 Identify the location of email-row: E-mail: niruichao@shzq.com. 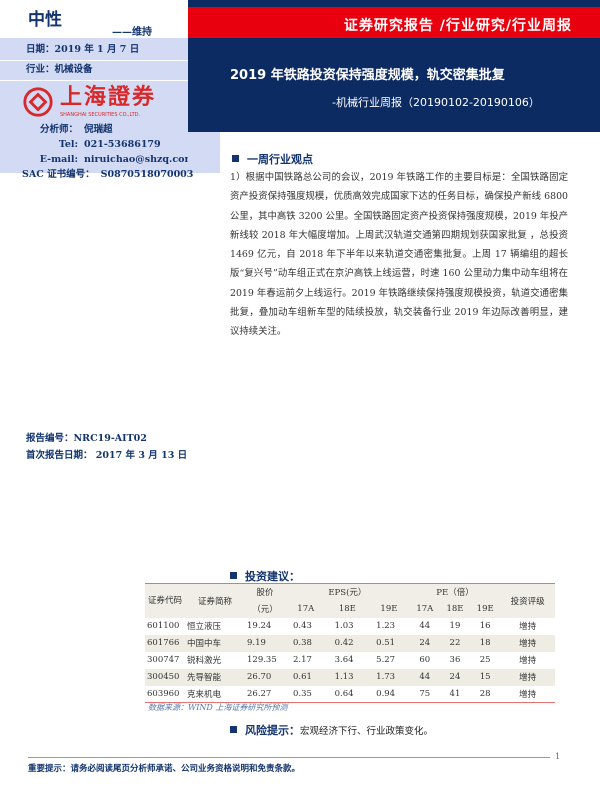
(112, 160).